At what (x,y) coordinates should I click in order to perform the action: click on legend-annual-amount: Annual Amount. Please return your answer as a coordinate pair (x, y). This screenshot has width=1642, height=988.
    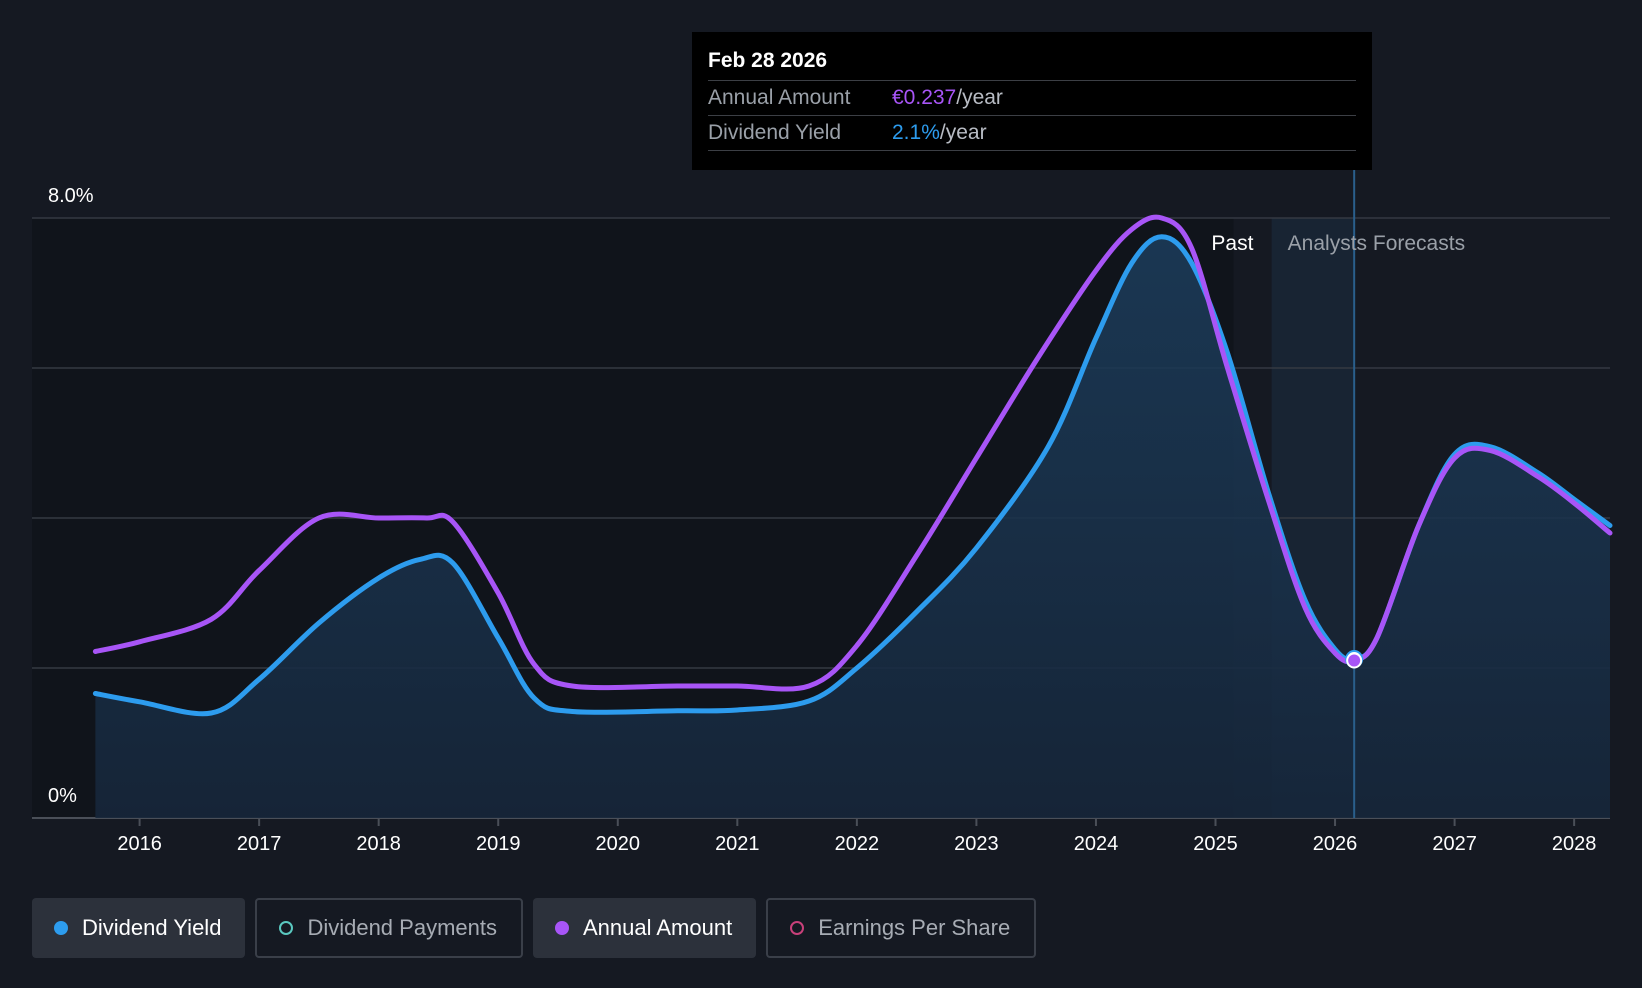
    Looking at the image, I should click on (644, 928).